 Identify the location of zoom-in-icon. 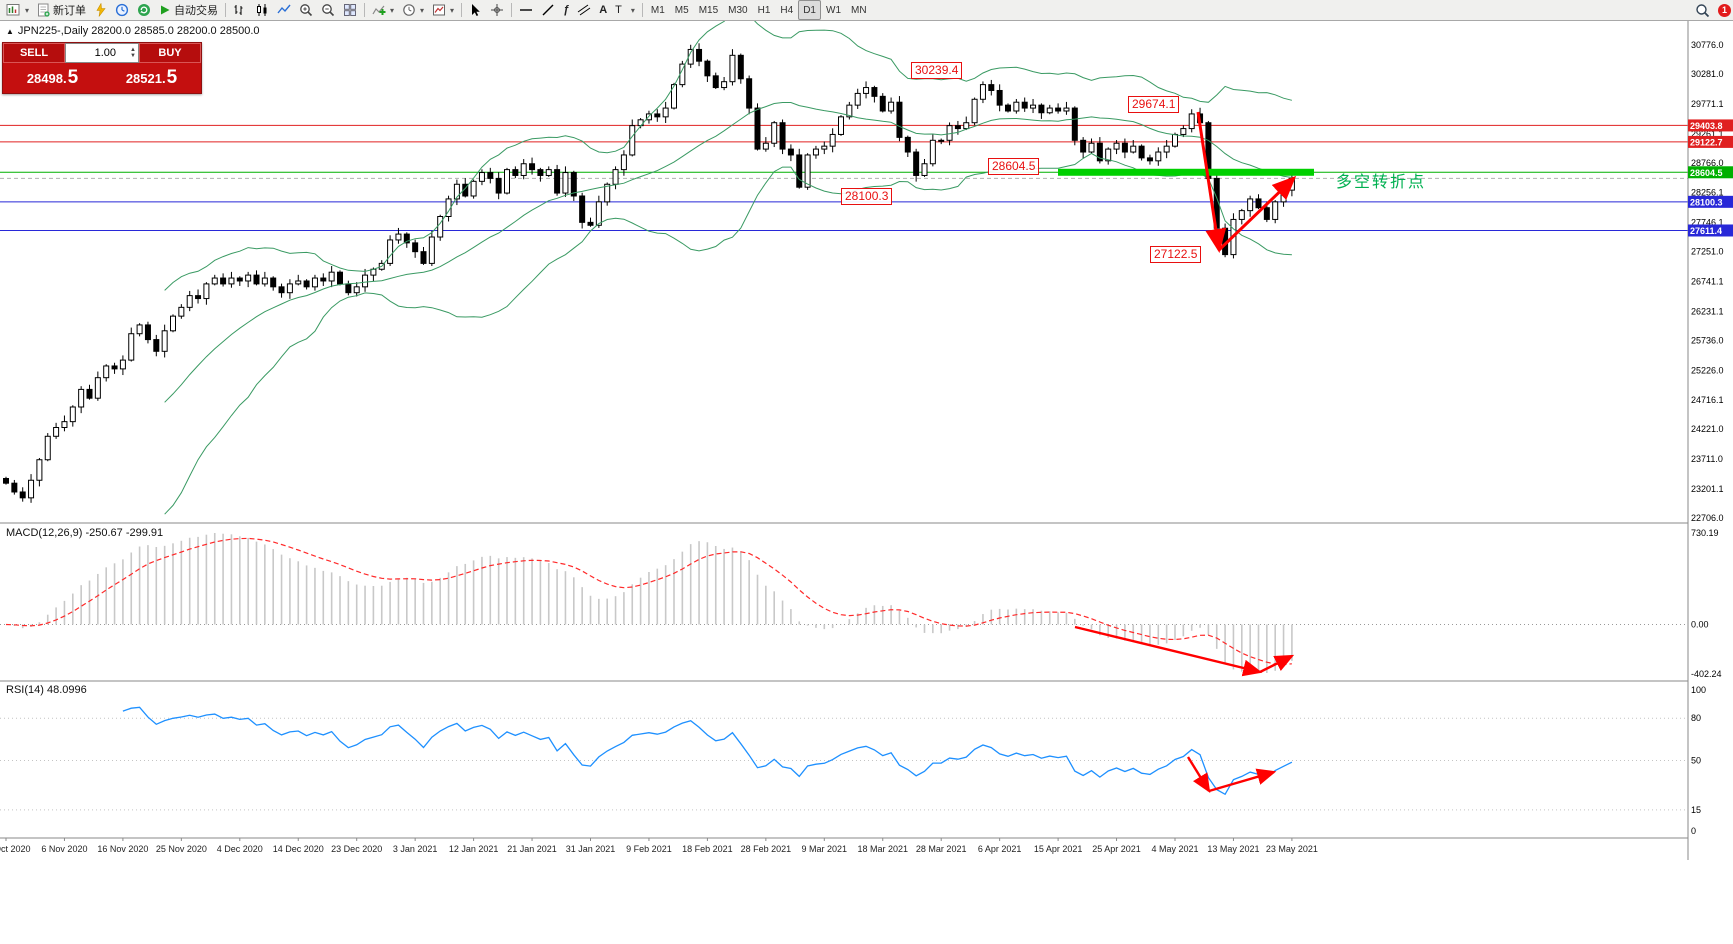
(306, 10).